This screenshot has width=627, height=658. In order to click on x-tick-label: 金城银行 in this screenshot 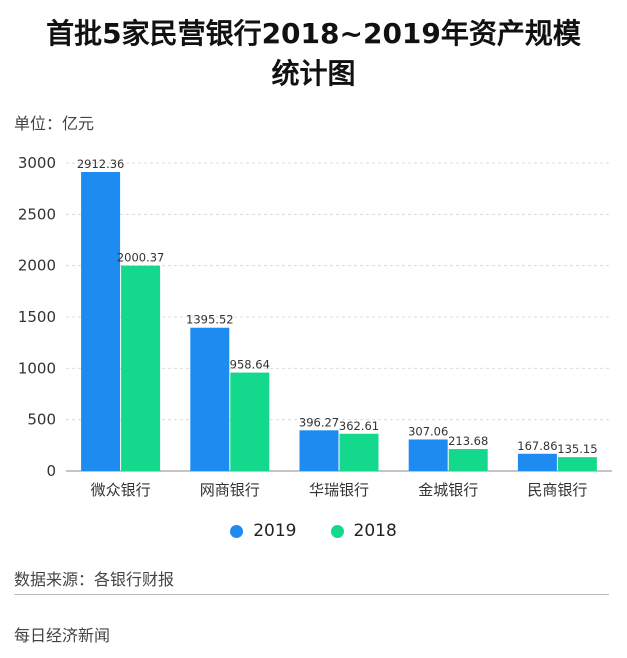, I will do `click(448, 490)`.